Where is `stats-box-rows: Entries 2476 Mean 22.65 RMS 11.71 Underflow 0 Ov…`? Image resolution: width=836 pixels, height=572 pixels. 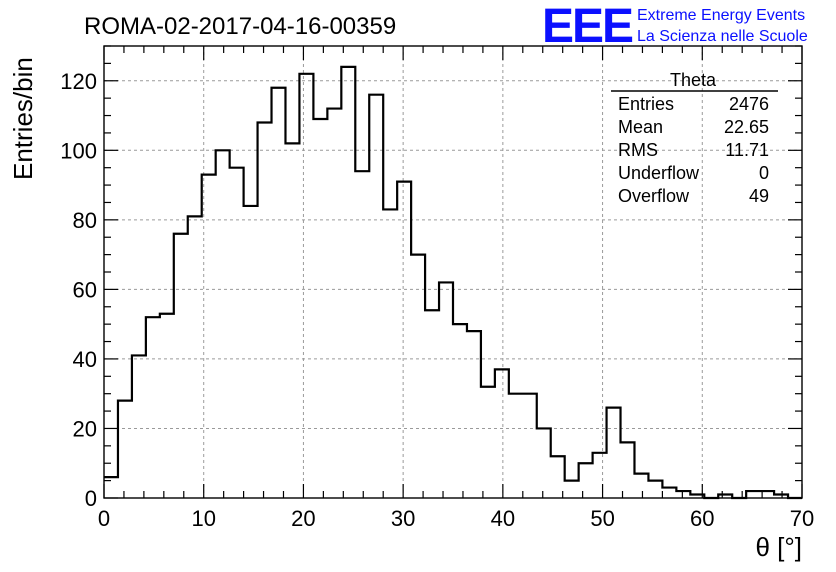
stats-box-rows: Entries 2476 Mean 22.65 RMS 11.71 Underflow 0 Ov… is located at coordinates (693, 150).